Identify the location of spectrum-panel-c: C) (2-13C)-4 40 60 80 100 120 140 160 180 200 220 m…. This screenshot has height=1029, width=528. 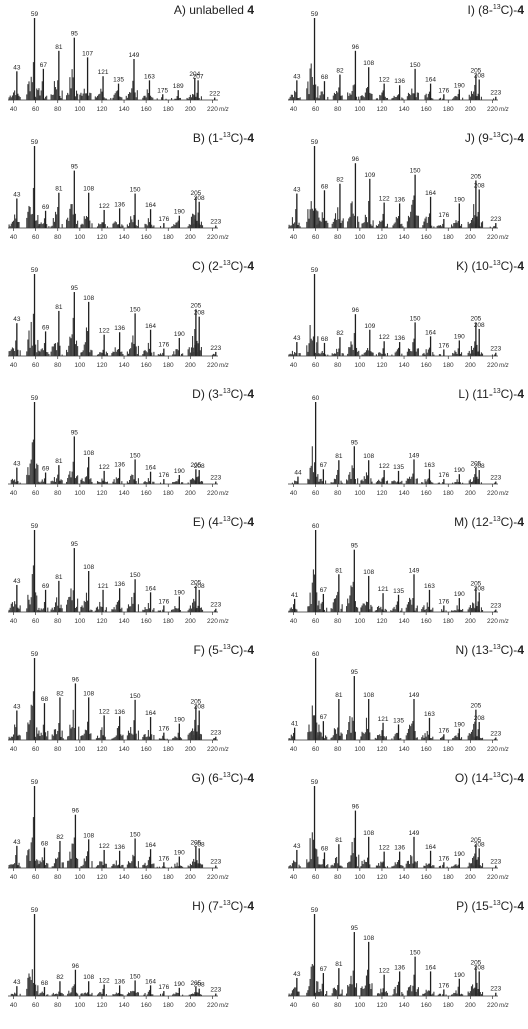
(131, 314).